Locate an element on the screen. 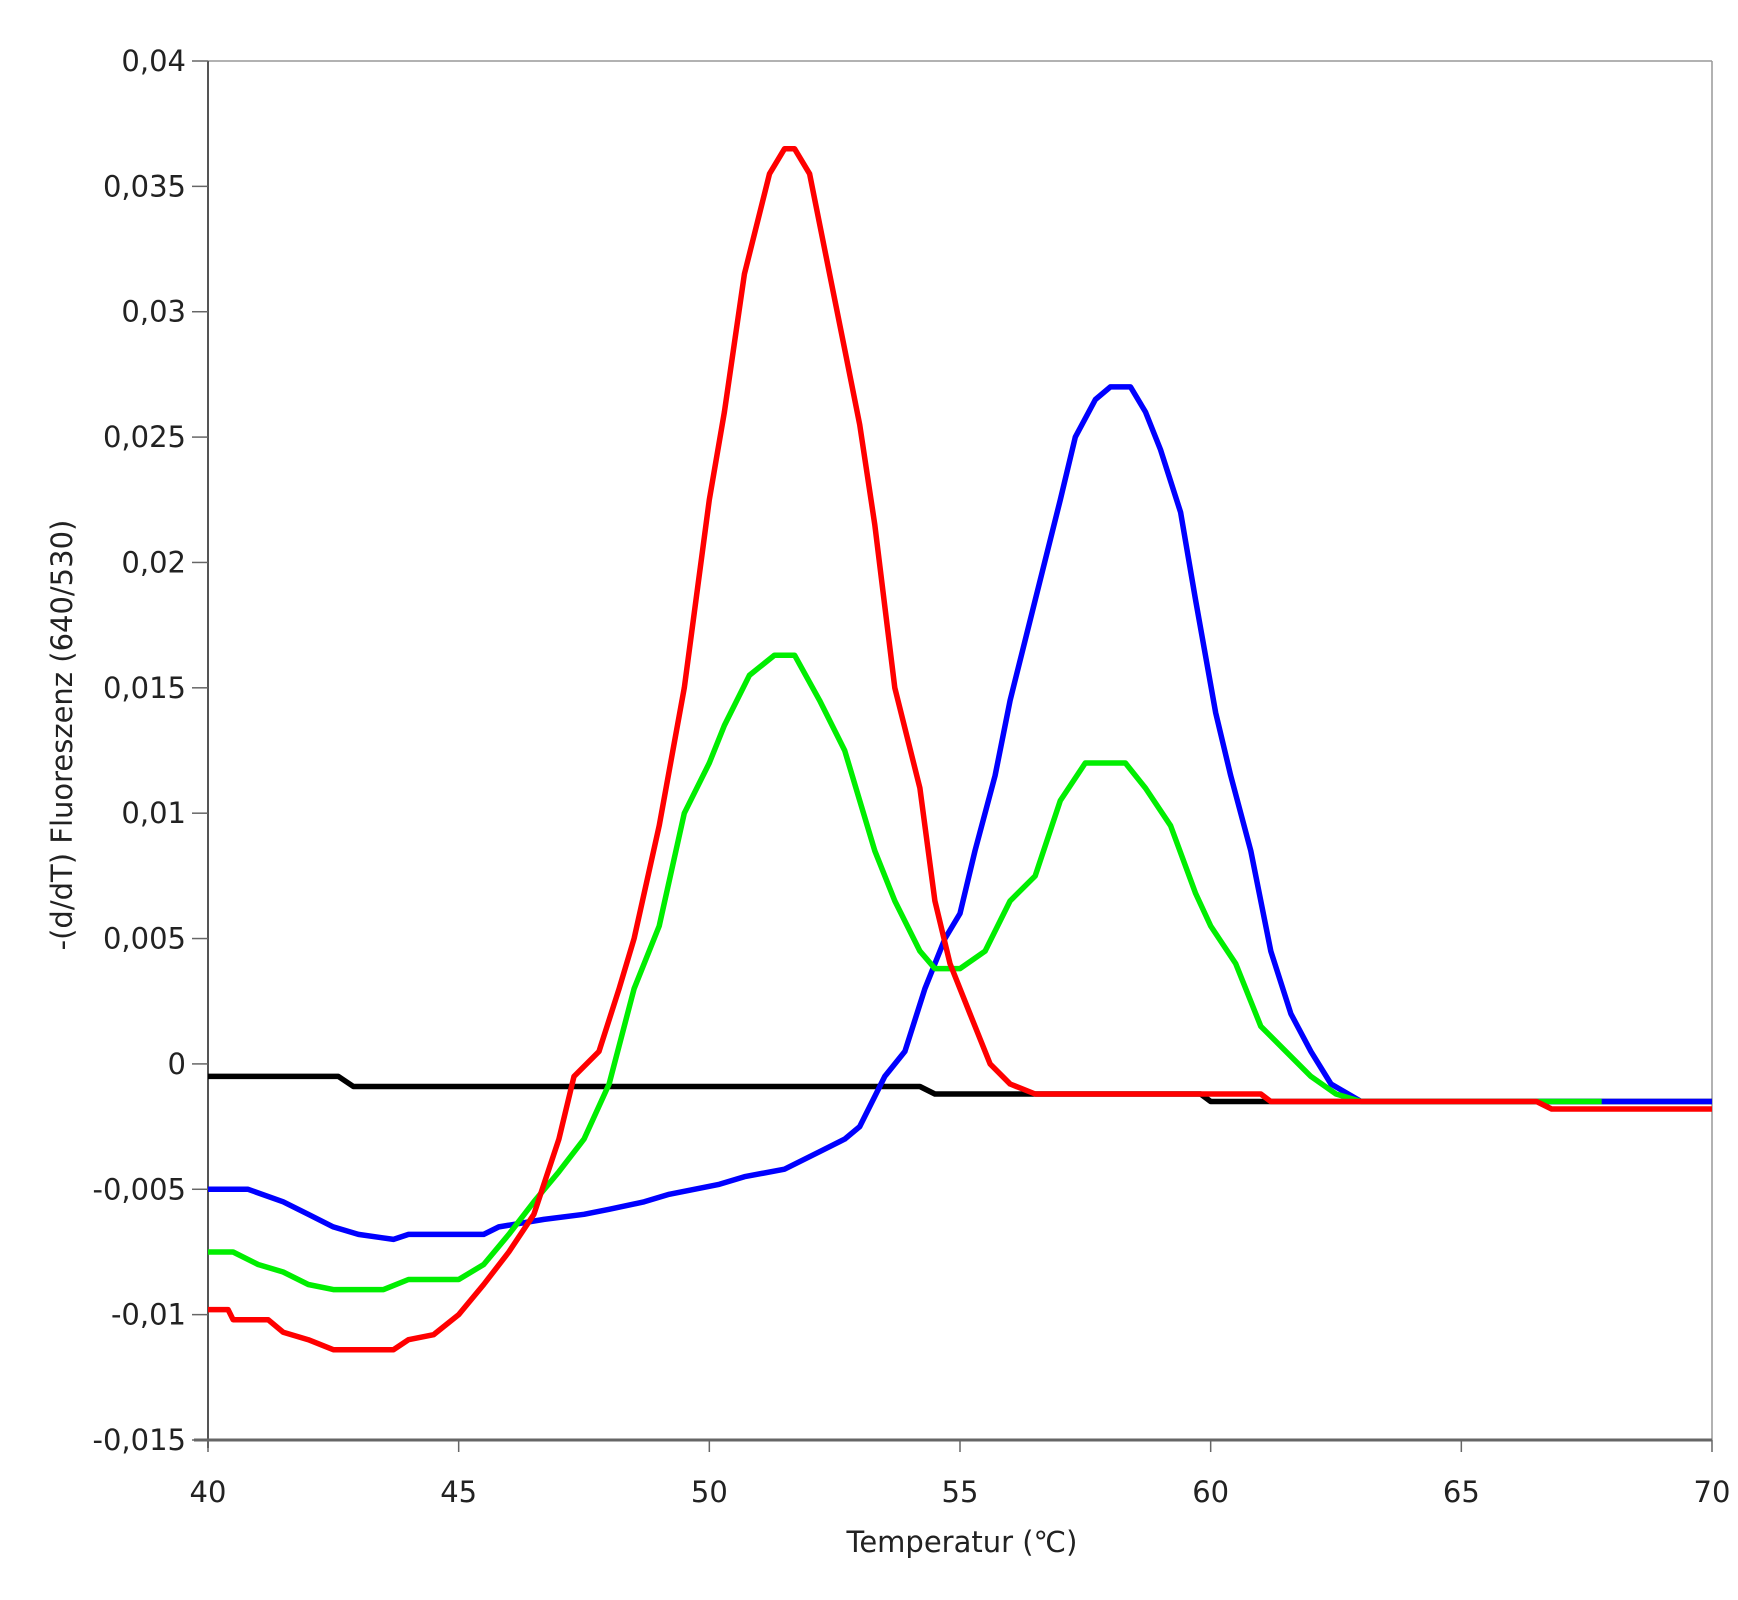 The image size is (1738, 1600). y-tick-label: 0,025 is located at coordinates (144, 437).